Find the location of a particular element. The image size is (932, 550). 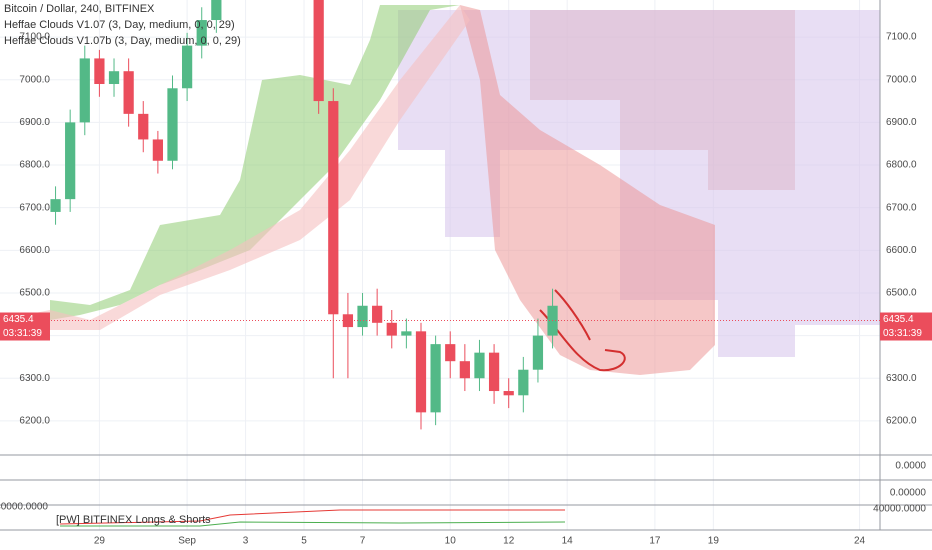

cloud-mauve is located at coordinates (647, 100).